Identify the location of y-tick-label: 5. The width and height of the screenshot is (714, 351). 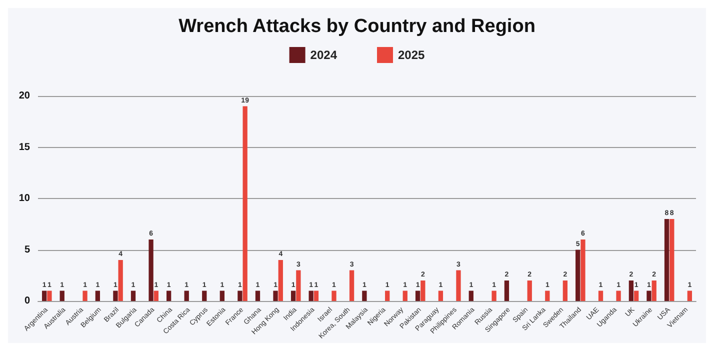
(27, 250).